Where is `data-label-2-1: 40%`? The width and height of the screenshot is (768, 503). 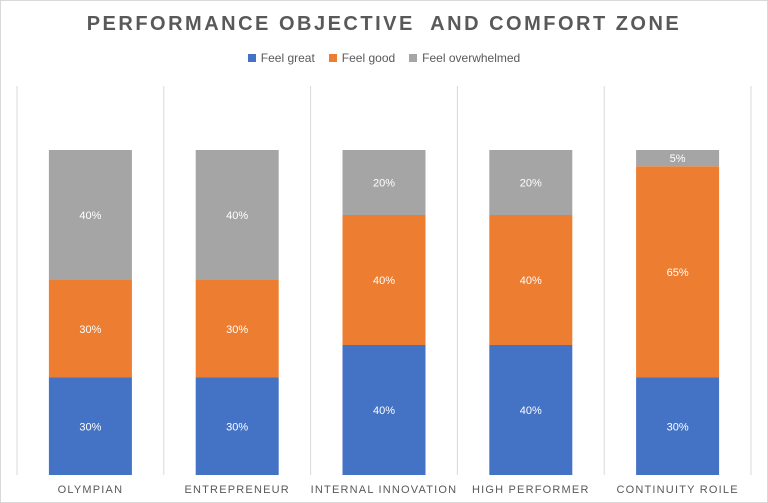
data-label-2-1: 40% is located at coordinates (384, 281).